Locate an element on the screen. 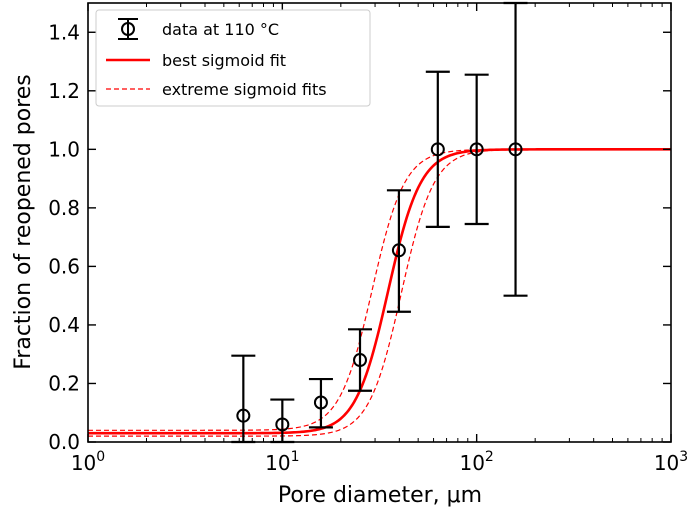  x-tick-label-3: 10³ is located at coordinates (671, 462).